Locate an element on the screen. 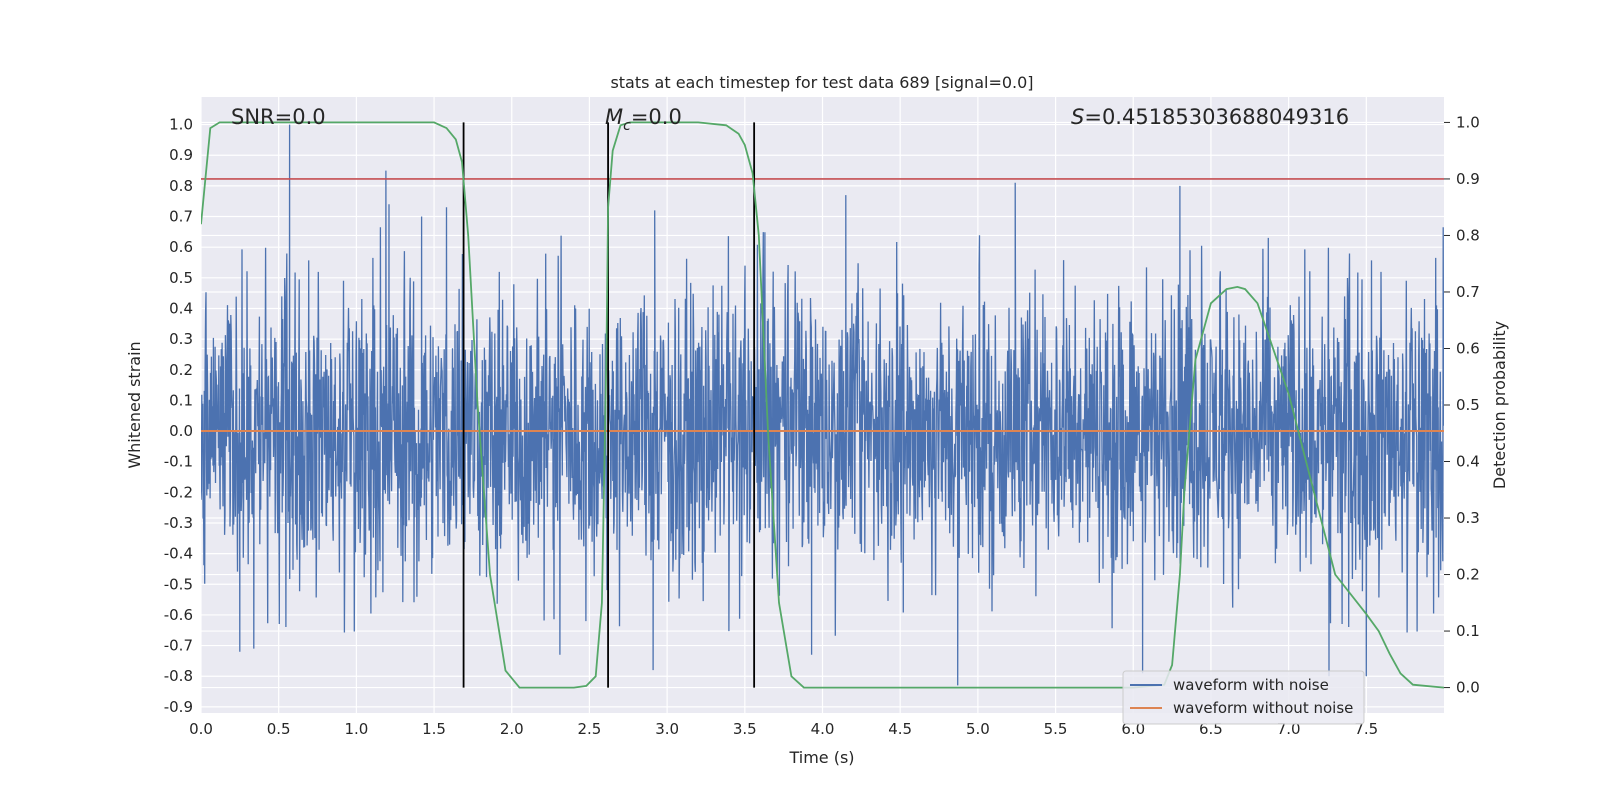 This screenshot has height=800, width=1600. y-tick-label: 0.5 is located at coordinates (181, 278).